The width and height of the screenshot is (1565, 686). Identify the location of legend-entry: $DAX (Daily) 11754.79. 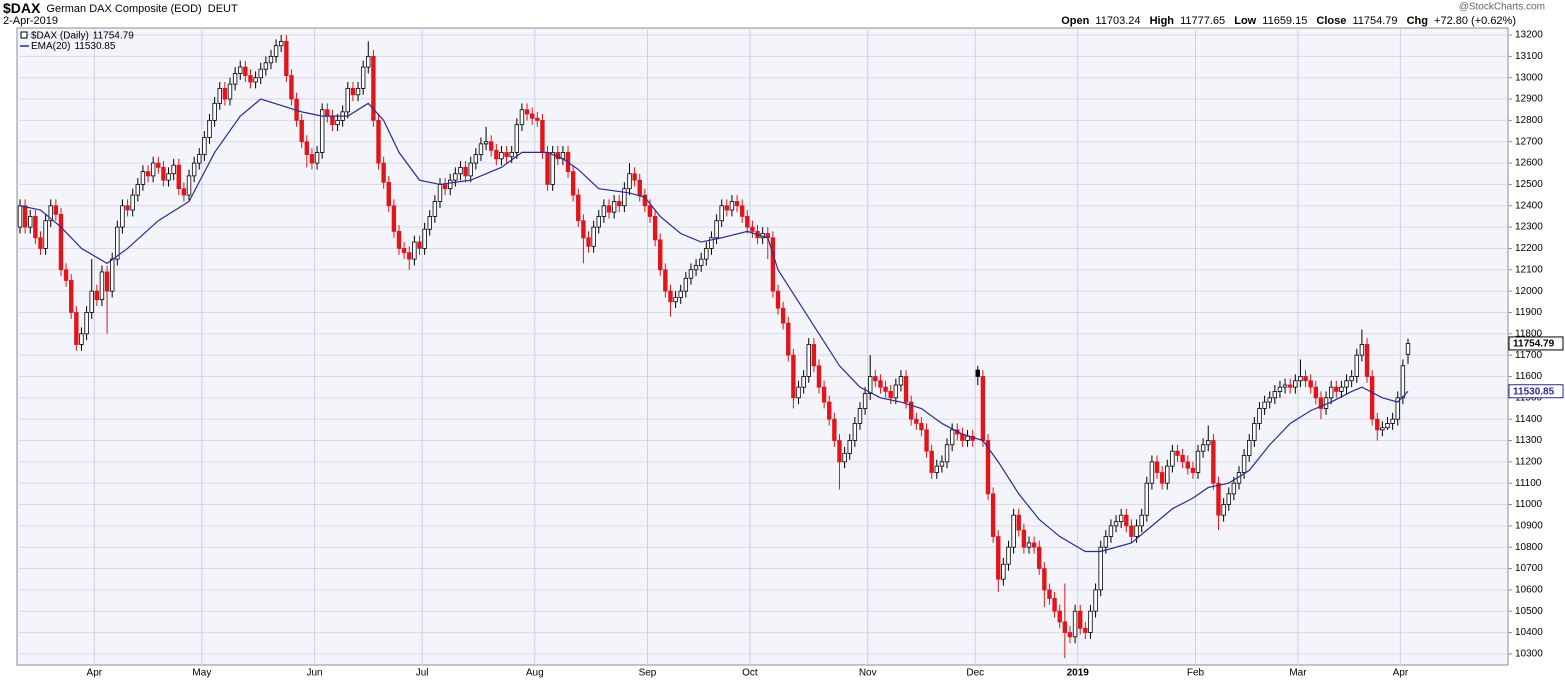
(82, 35).